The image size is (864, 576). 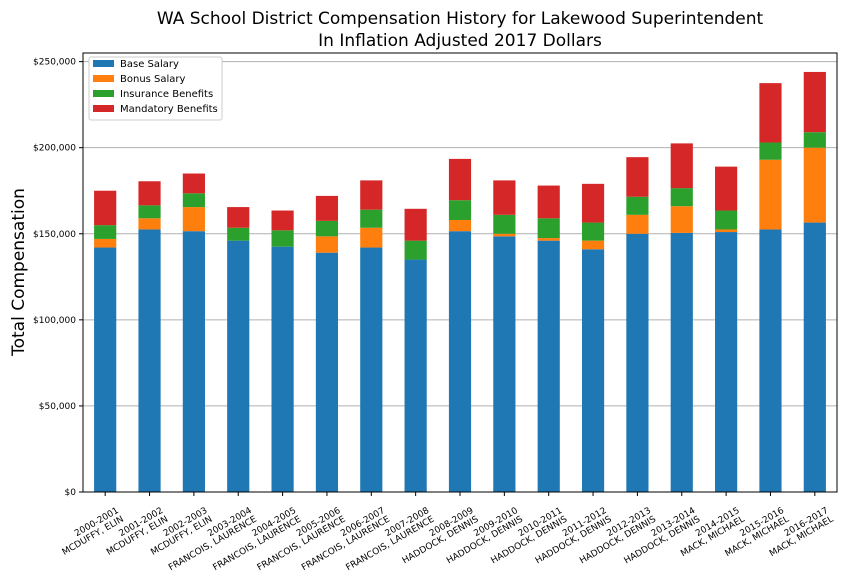 What do you see at coordinates (54, 149) in the screenshot?
I see `y-tick-label: $200,000` at bounding box center [54, 149].